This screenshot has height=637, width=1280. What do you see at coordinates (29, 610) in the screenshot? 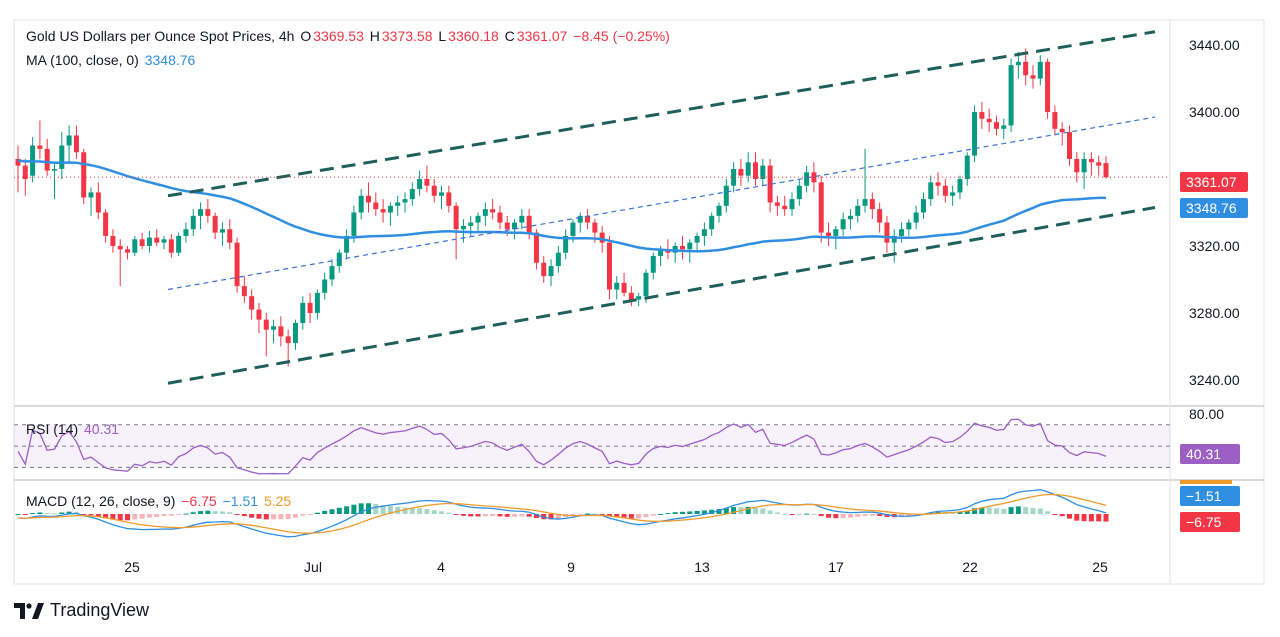
I see `tradingview-logo-icon` at bounding box center [29, 610].